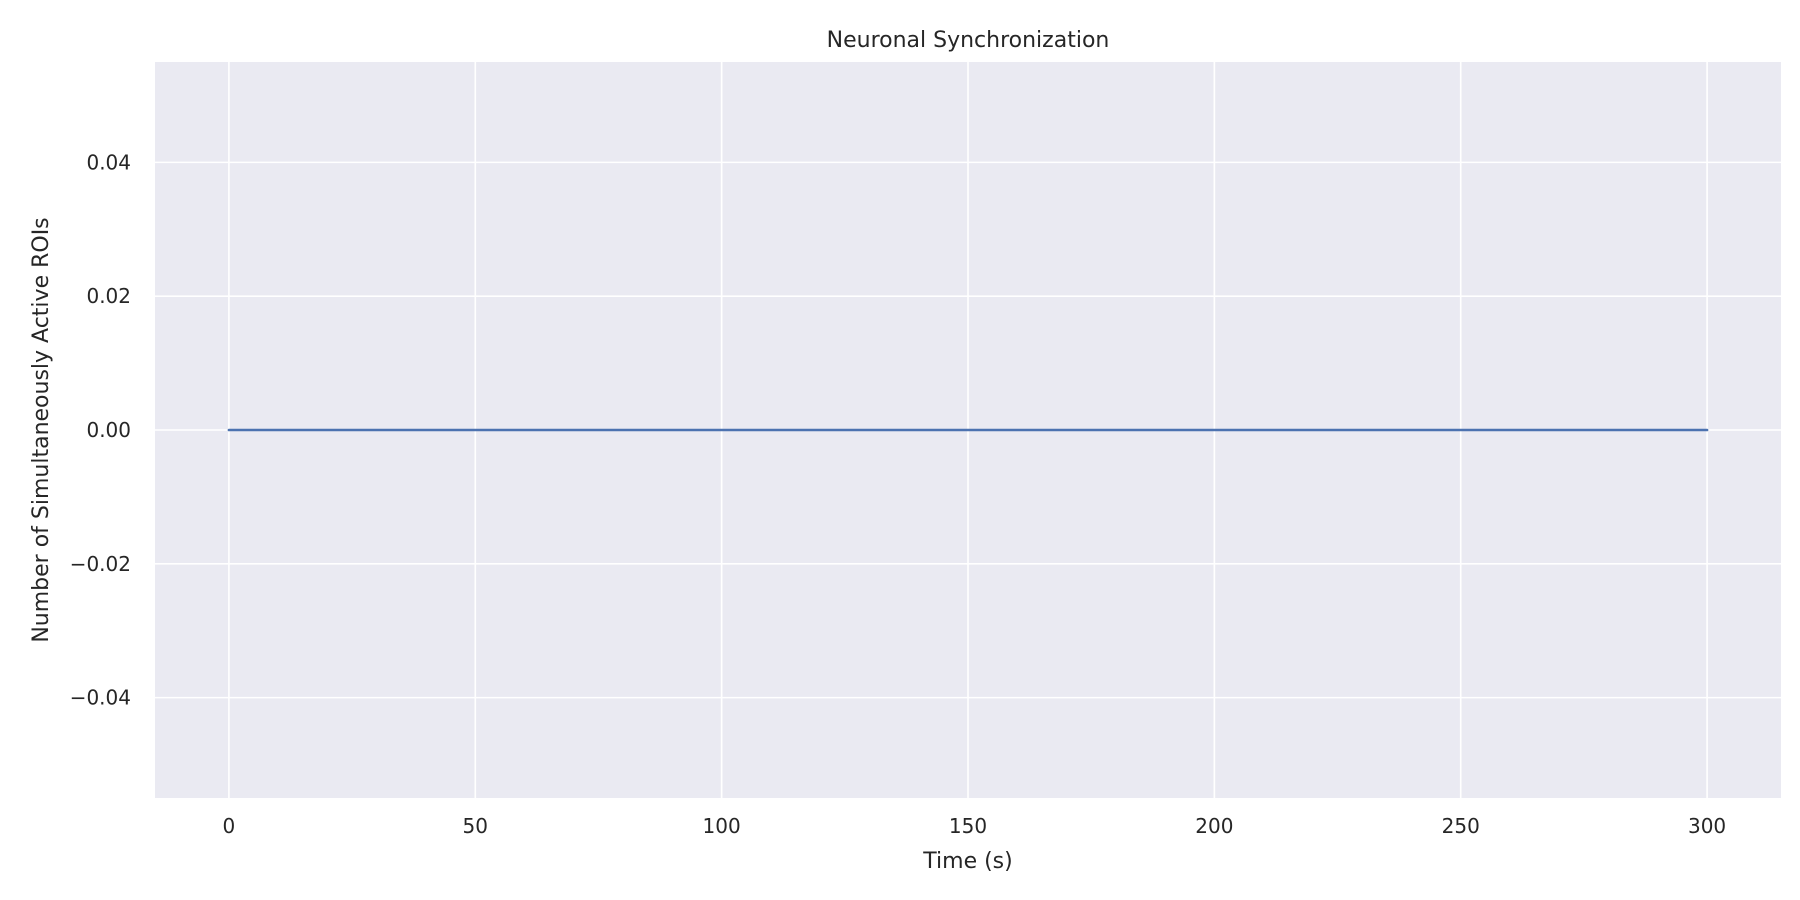  What do you see at coordinates (108, 162) in the screenshot?
I see `y-tick-label: 0.04` at bounding box center [108, 162].